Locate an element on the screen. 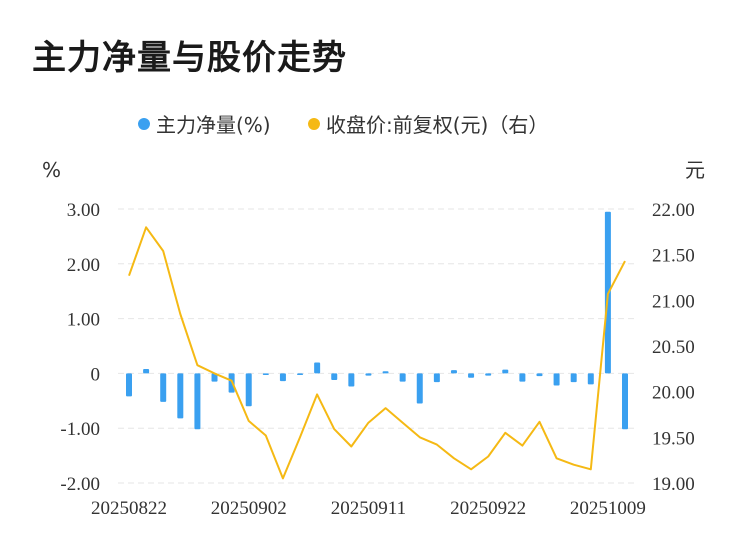 This screenshot has width=750, height=558. left-tick-label: -1.00 is located at coordinates (80, 429).